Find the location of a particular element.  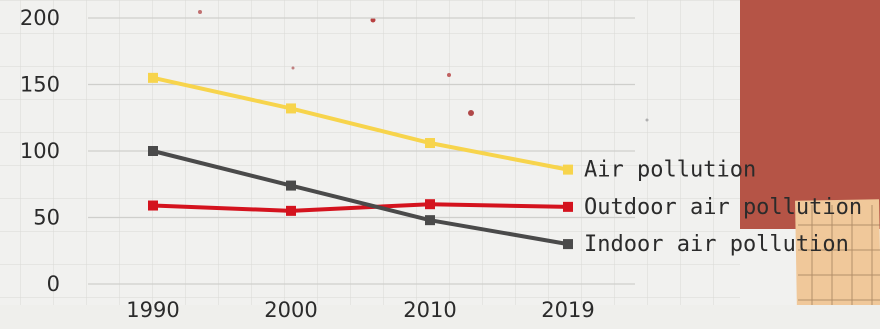

bottom-strip is located at coordinates (440, 317).